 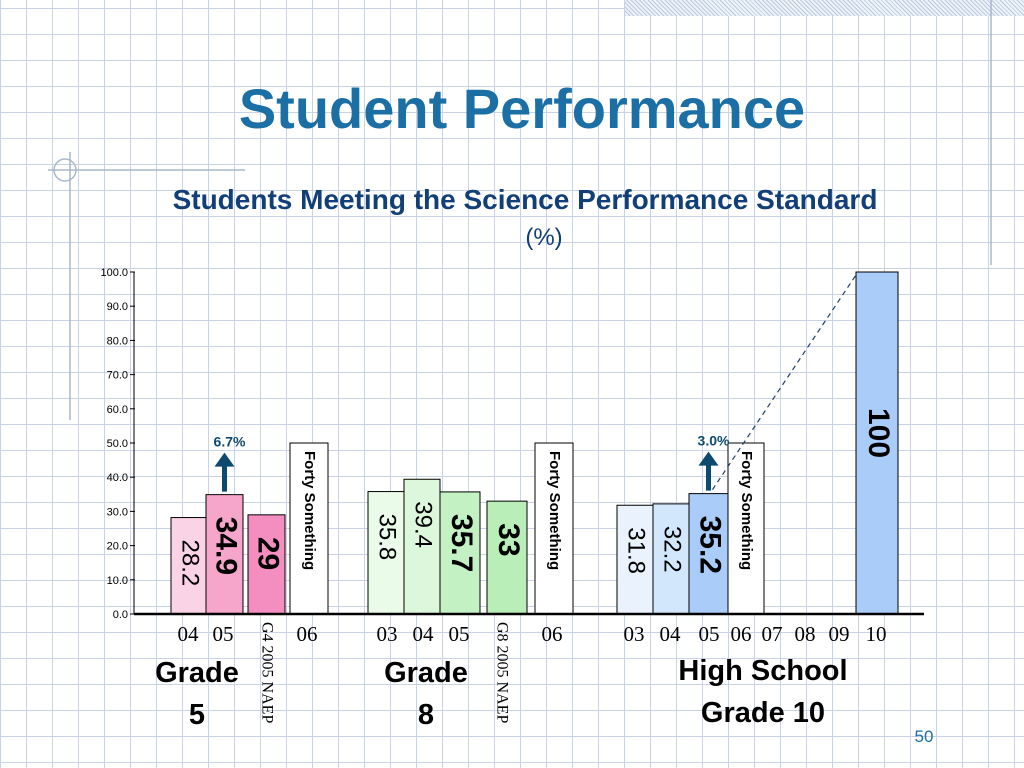 What do you see at coordinates (117, 478) in the screenshot?
I see `y-tick-label: 40.0` at bounding box center [117, 478].